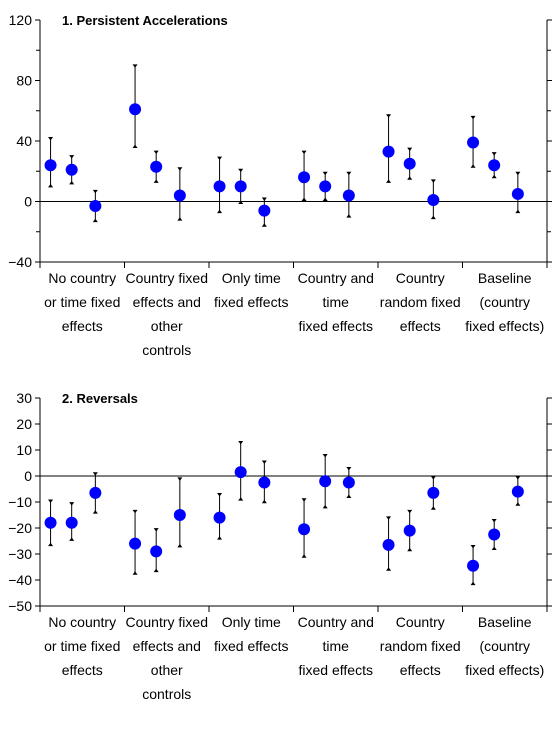  What do you see at coordinates (24, 141) in the screenshot?
I see `y-tick-label: 40` at bounding box center [24, 141].